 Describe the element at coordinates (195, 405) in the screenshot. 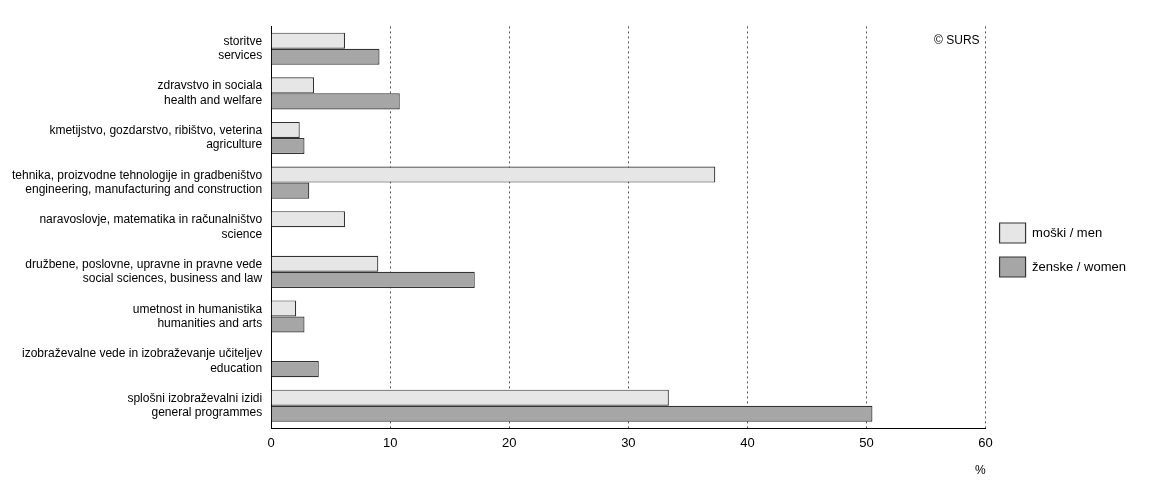

I see `y-tick-label: splošni izobraževalni izidi general programmes` at that location.